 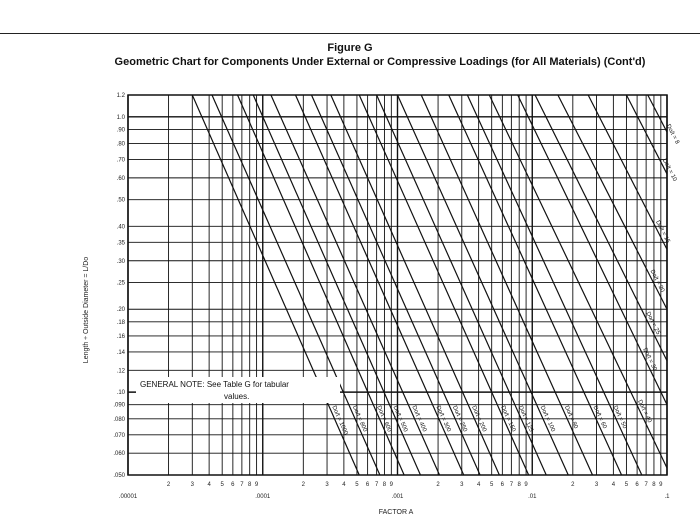 What do you see at coordinates (398, 497) in the screenshot?
I see `x-tick-label: .001` at bounding box center [398, 497].